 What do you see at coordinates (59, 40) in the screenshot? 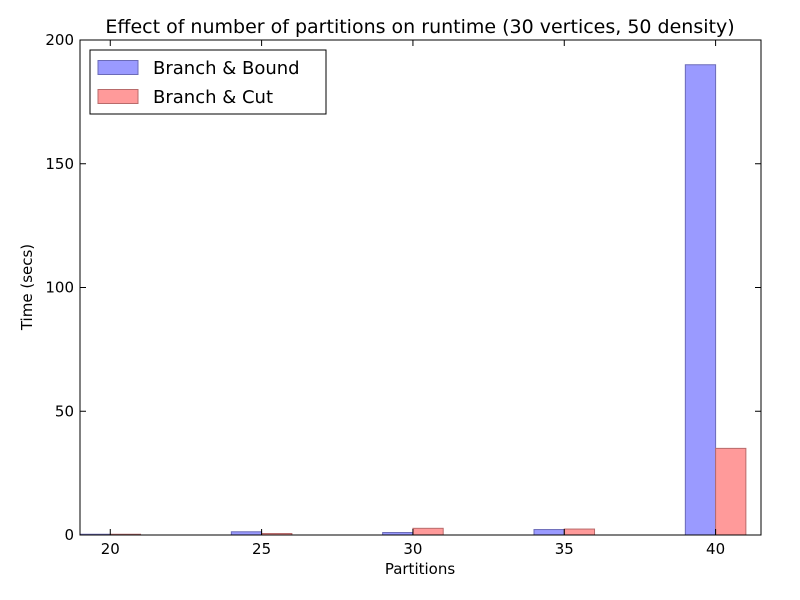
I see `y-tick-label: 200` at bounding box center [59, 40].